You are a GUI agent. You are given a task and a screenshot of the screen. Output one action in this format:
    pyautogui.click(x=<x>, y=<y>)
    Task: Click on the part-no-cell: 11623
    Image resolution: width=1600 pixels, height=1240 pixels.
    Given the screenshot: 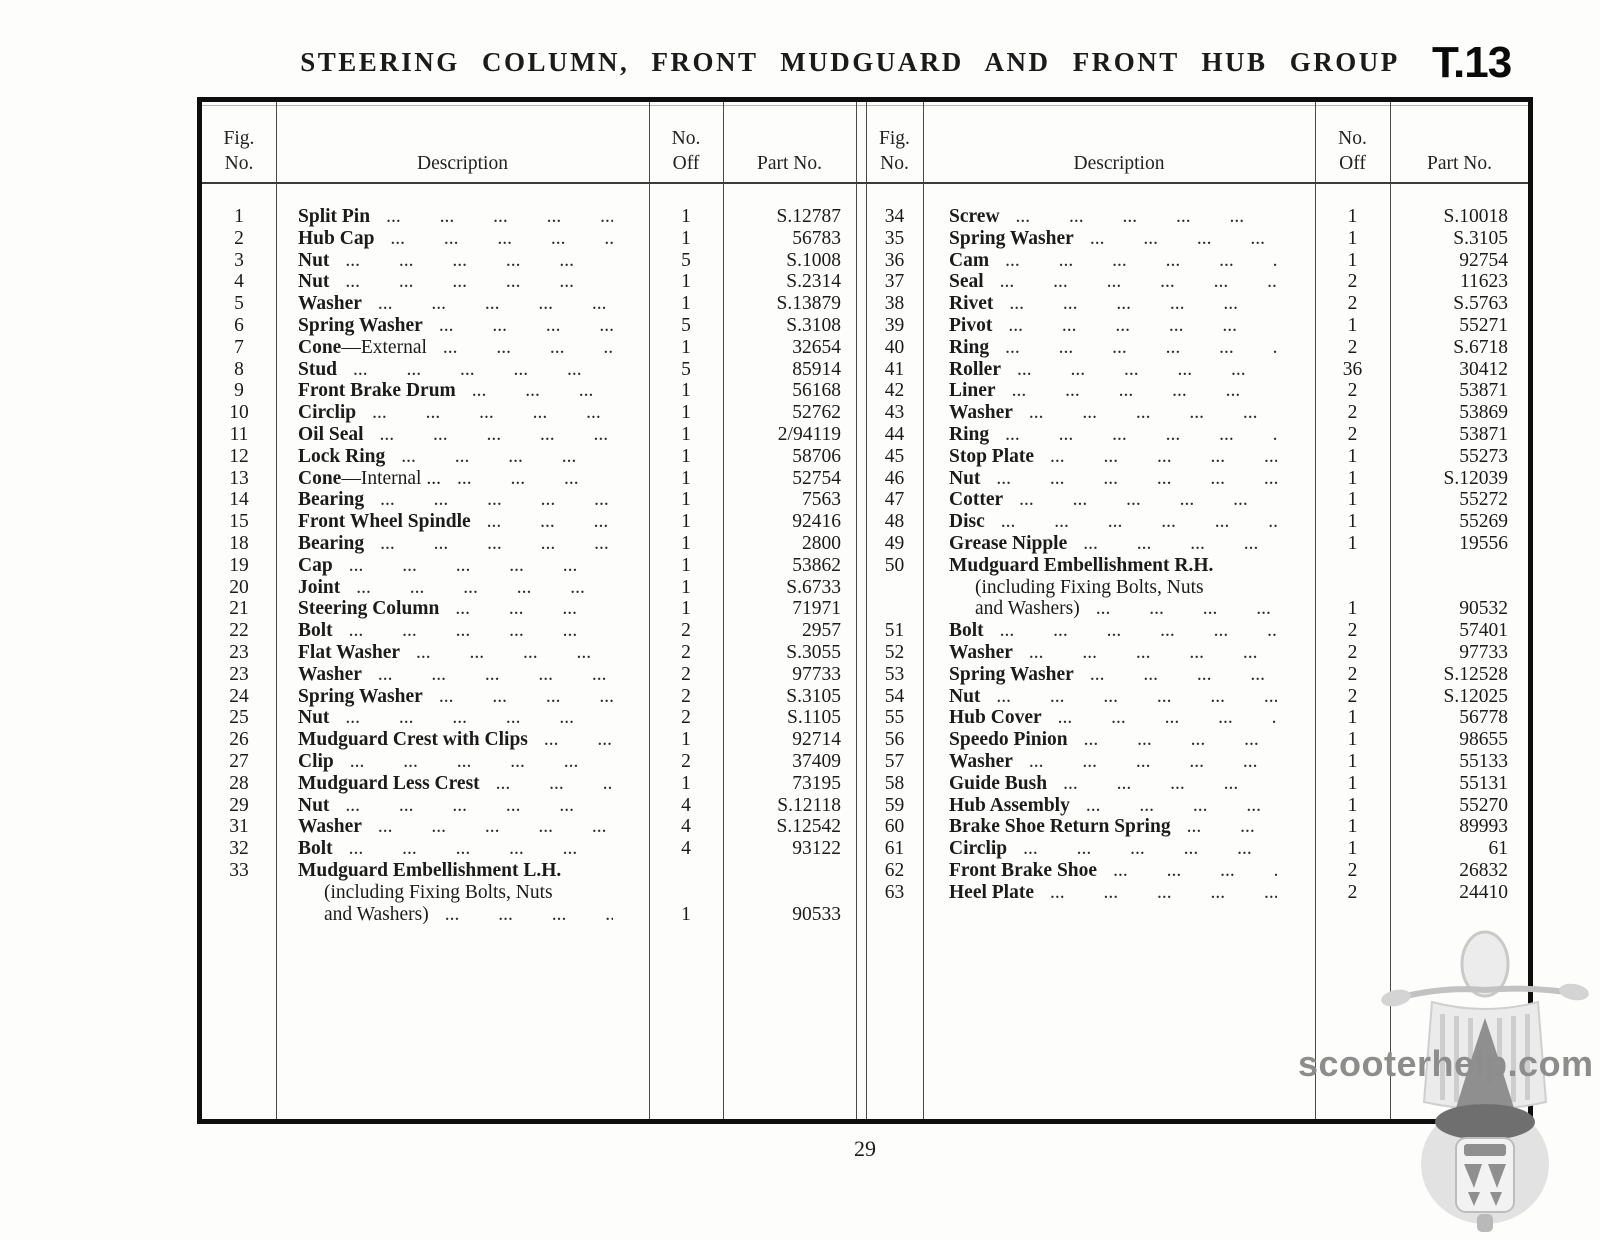 What is the action you would take?
    pyautogui.click(x=1483, y=282)
    